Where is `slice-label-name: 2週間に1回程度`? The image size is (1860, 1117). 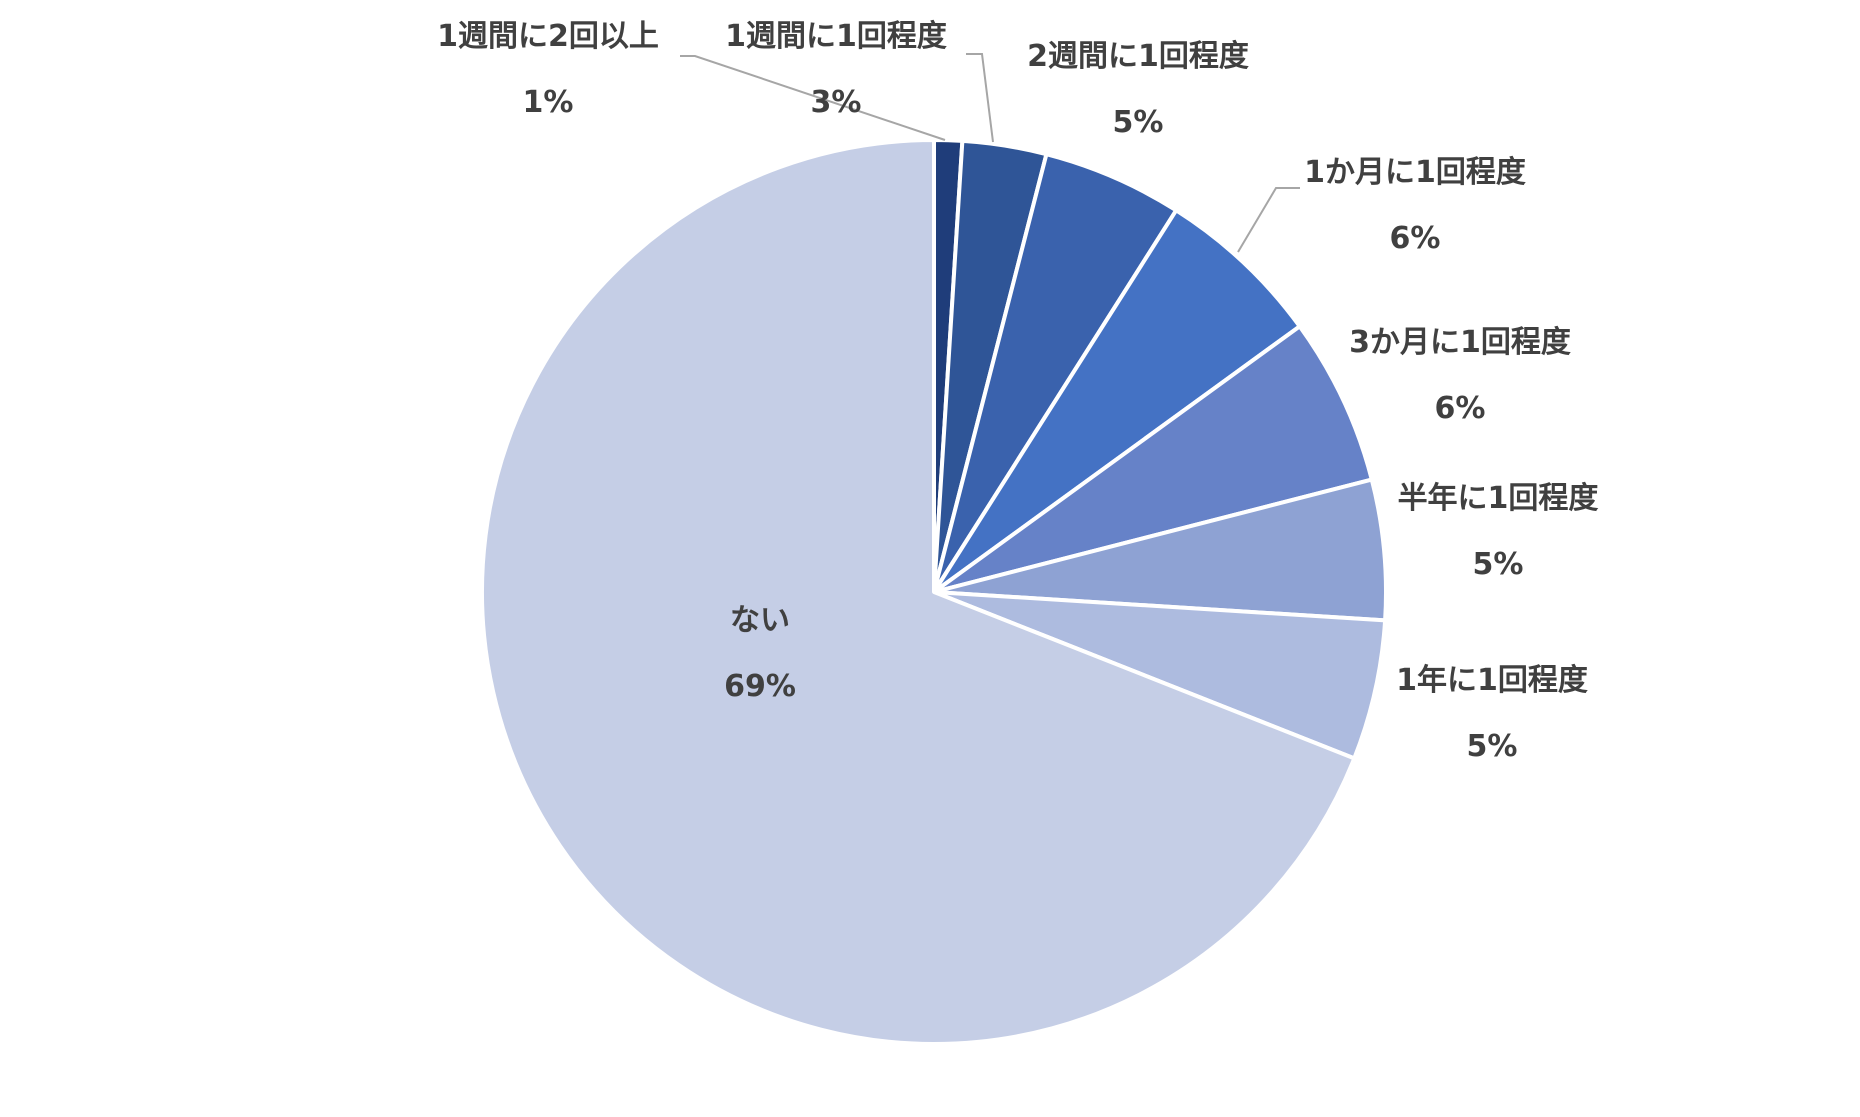
slice-label-name: 2週間に1回程度 is located at coordinates (1138, 56).